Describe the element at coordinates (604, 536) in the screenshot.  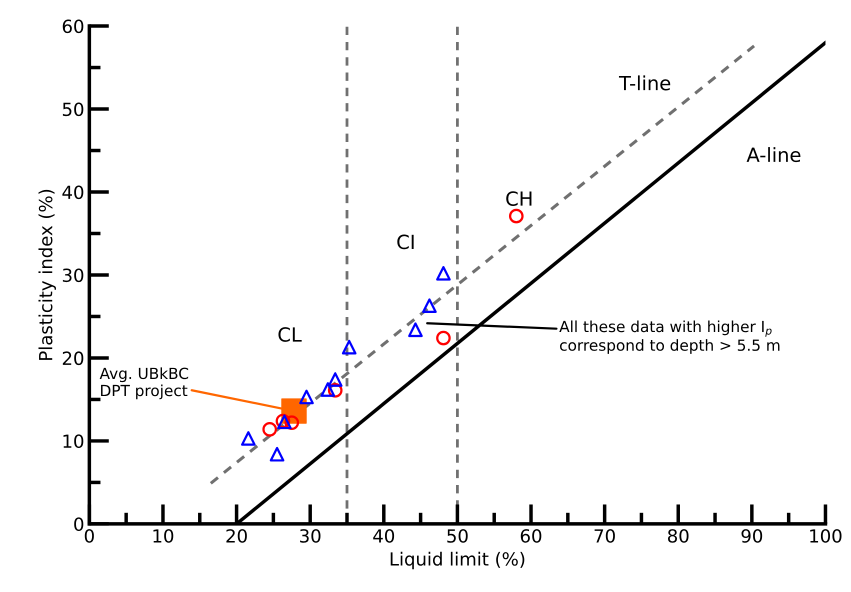
I see `x-tick-label: 70` at that location.